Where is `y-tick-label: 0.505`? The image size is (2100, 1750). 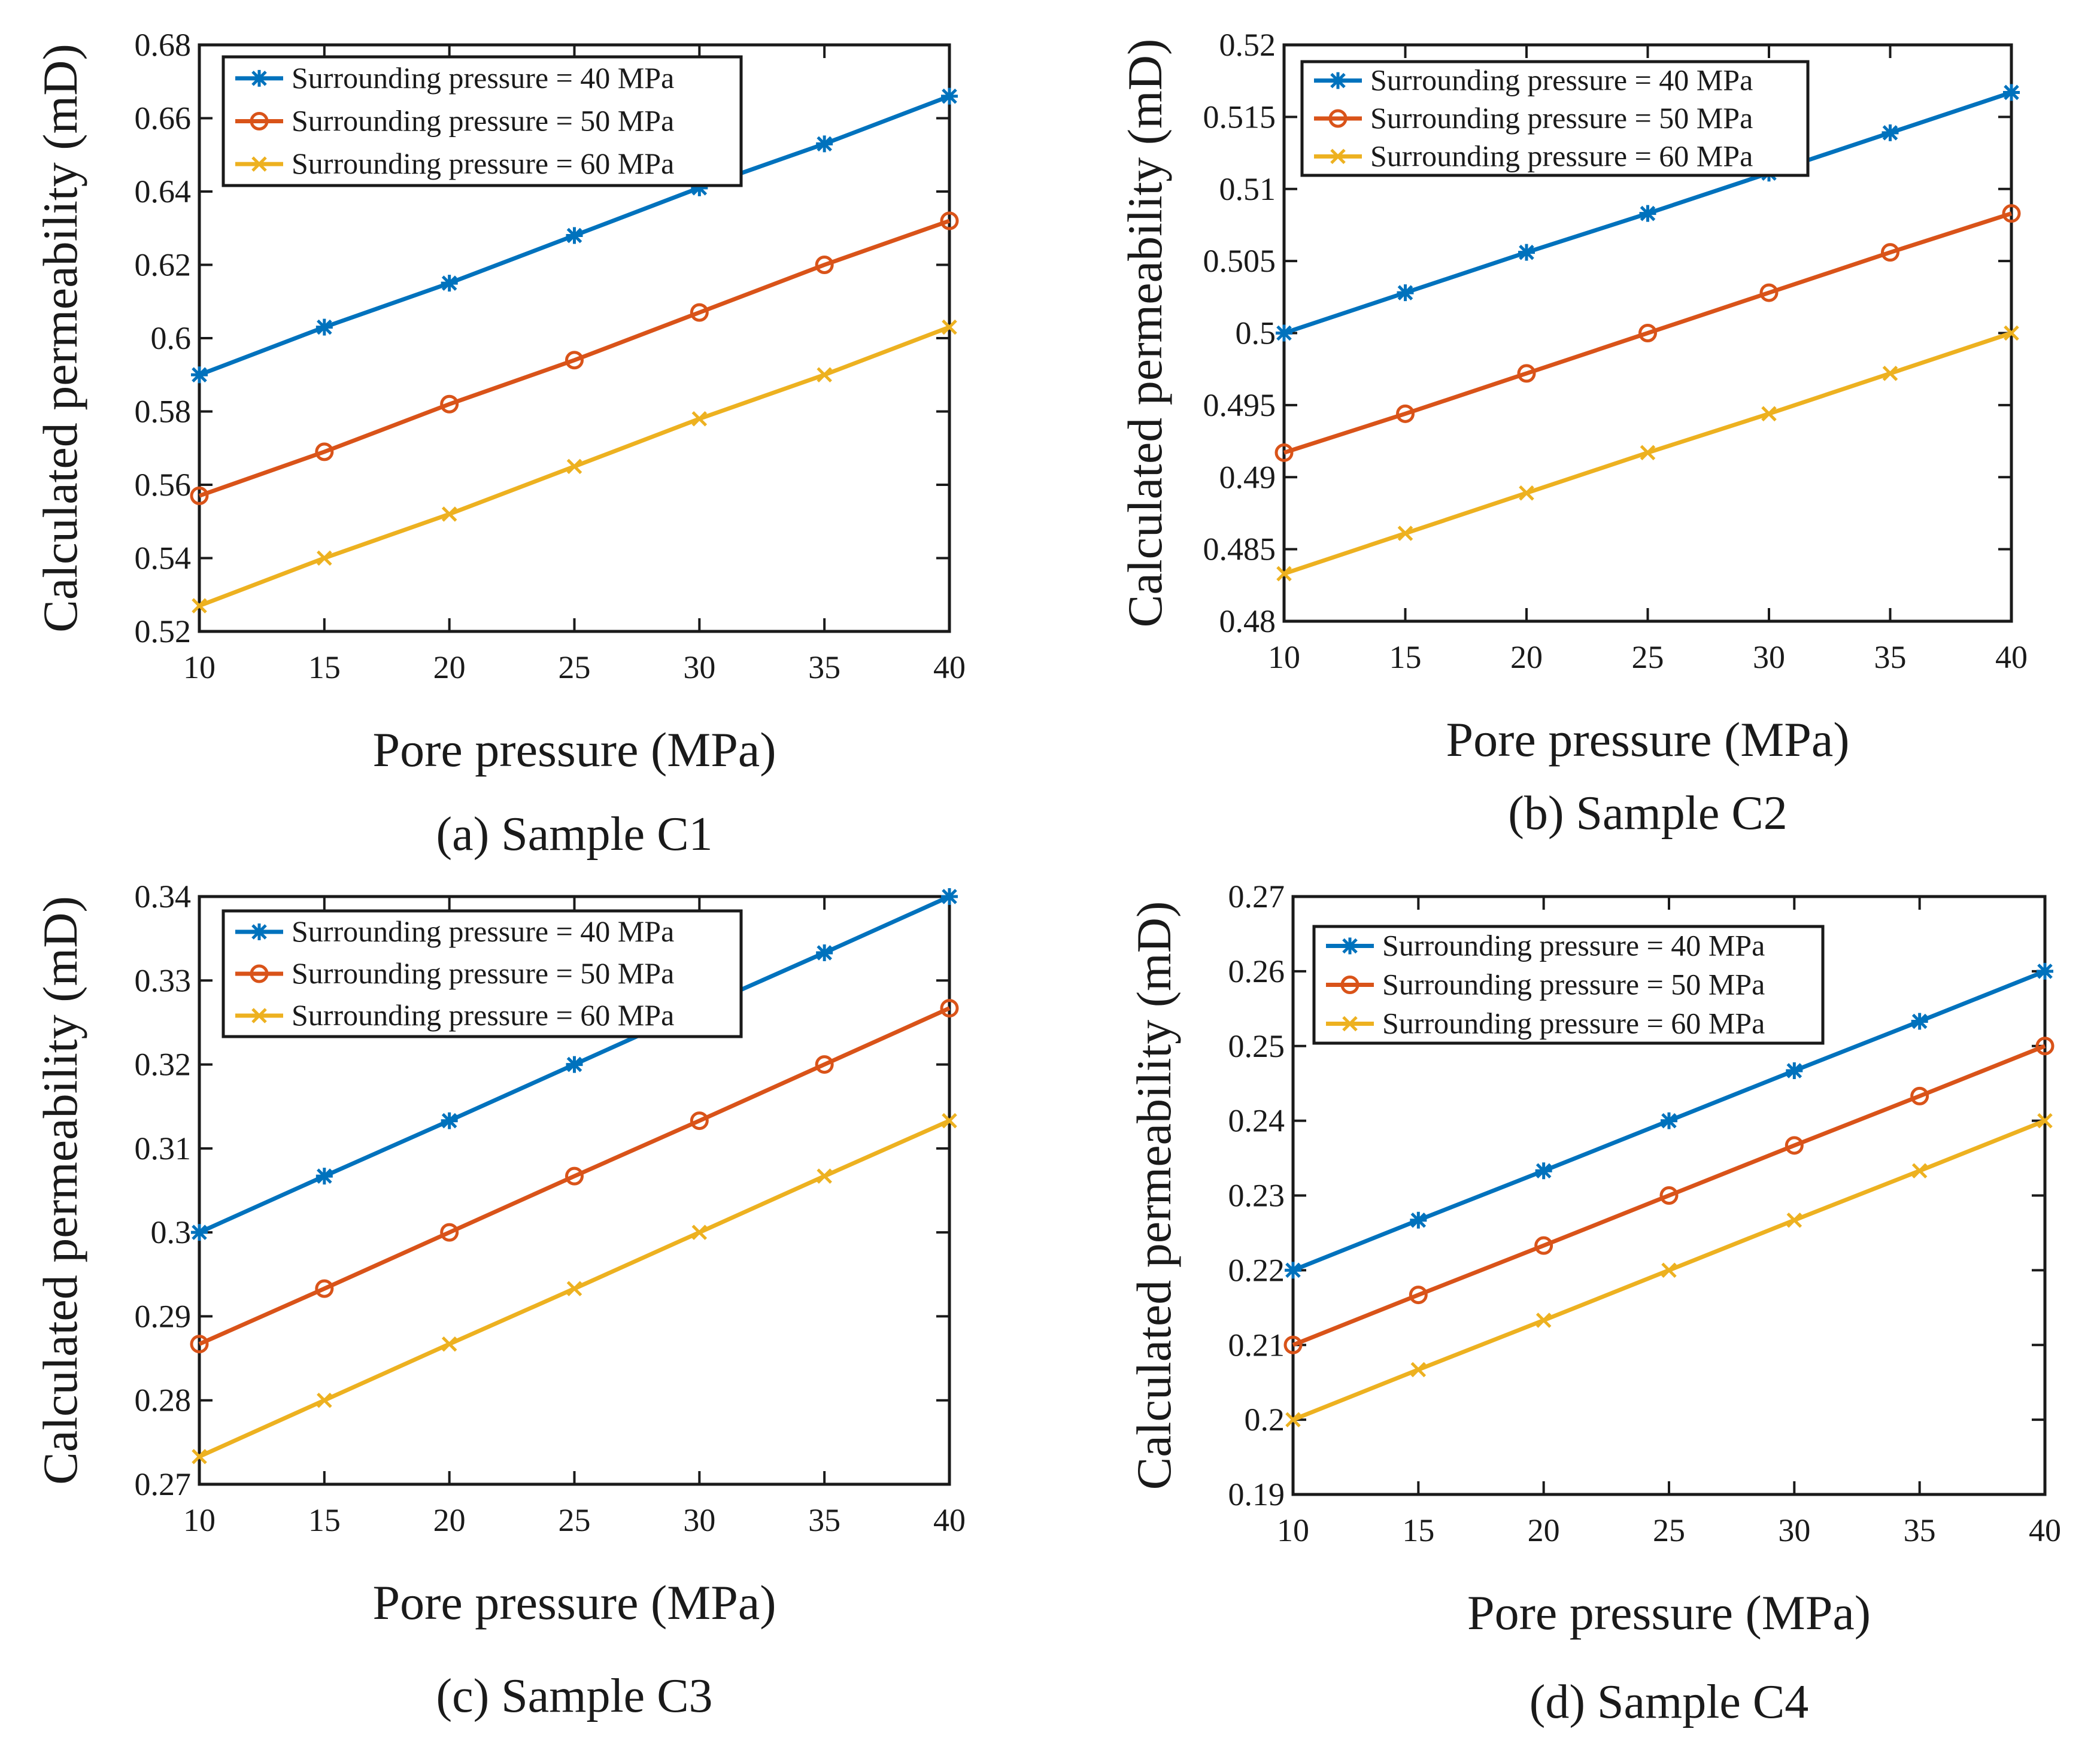
y-tick-label: 0.505 is located at coordinates (1239, 261).